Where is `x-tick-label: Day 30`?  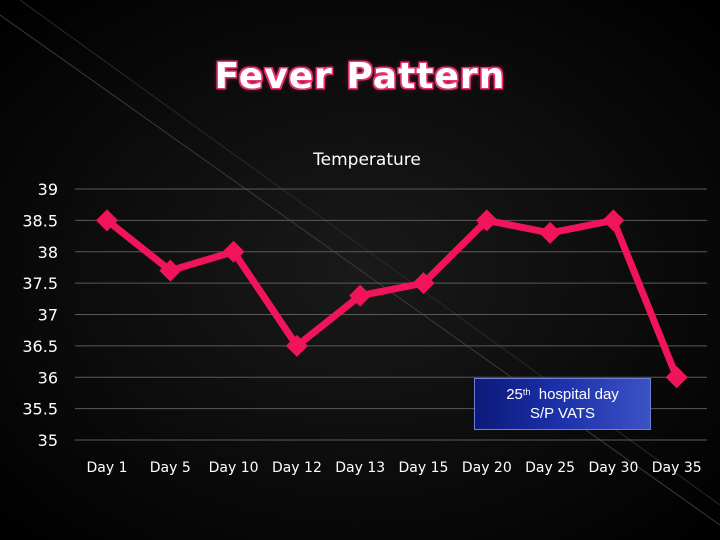 x-tick-label: Day 30 is located at coordinates (613, 468).